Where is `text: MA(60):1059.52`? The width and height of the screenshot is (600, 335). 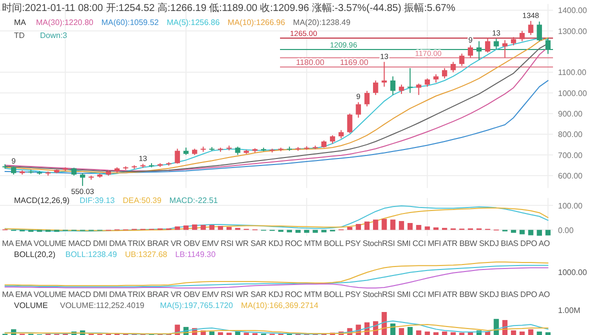 text: MA(60):1059.52 is located at coordinates (130, 22).